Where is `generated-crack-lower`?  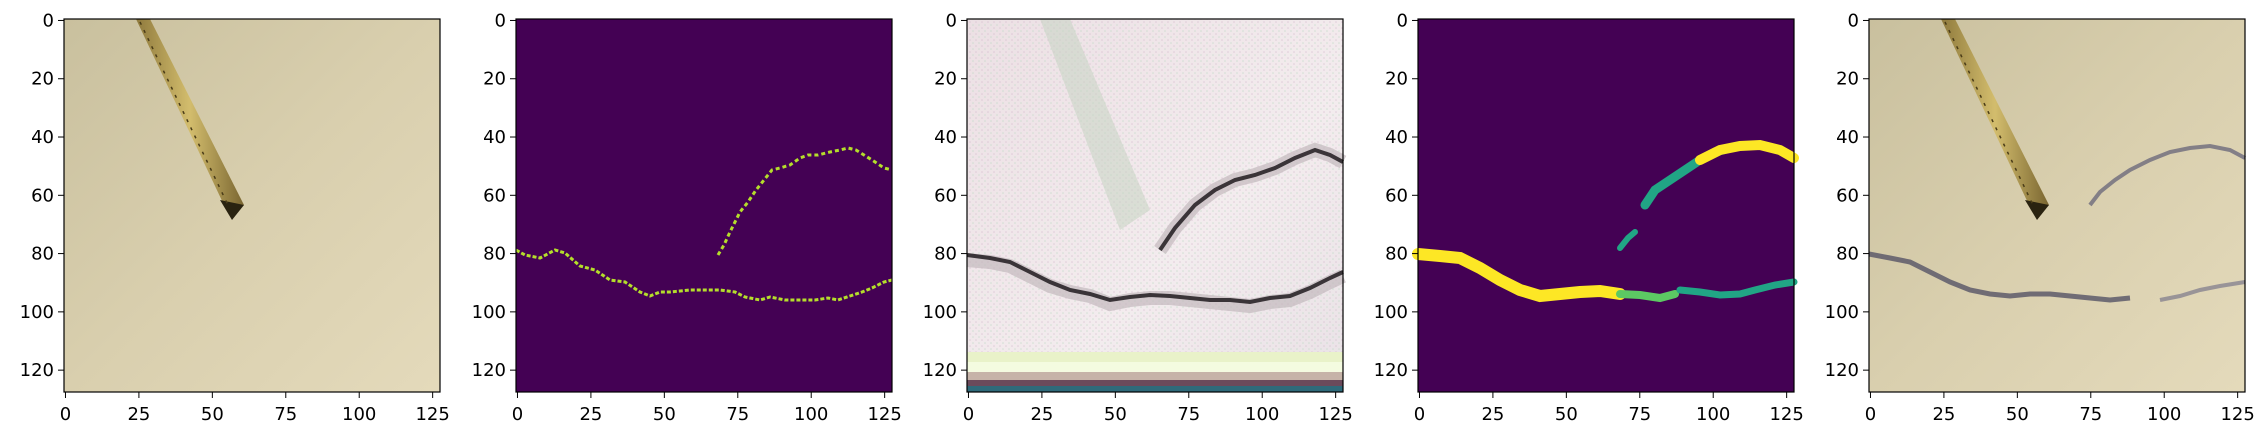
generated-crack-lower is located at coordinates (1155, 279).